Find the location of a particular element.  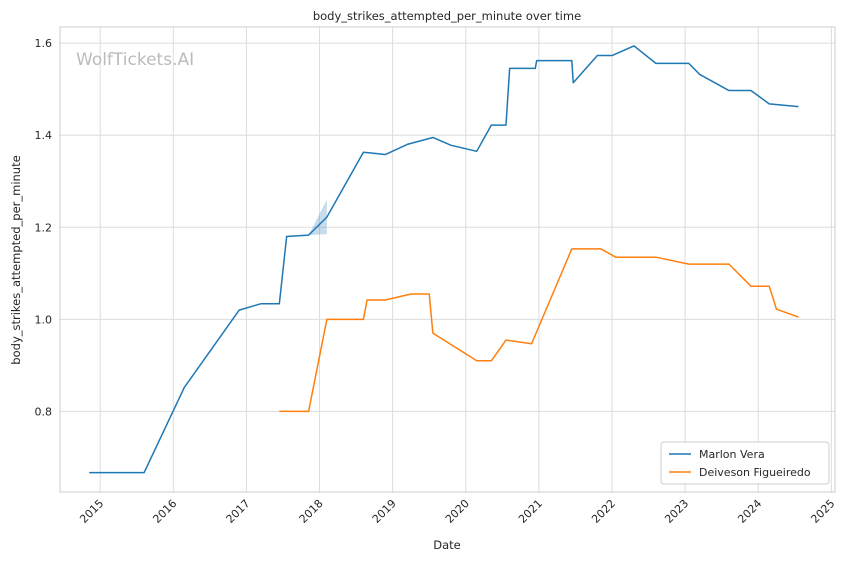

watermark: WolfTickets.AI is located at coordinates (135, 60).